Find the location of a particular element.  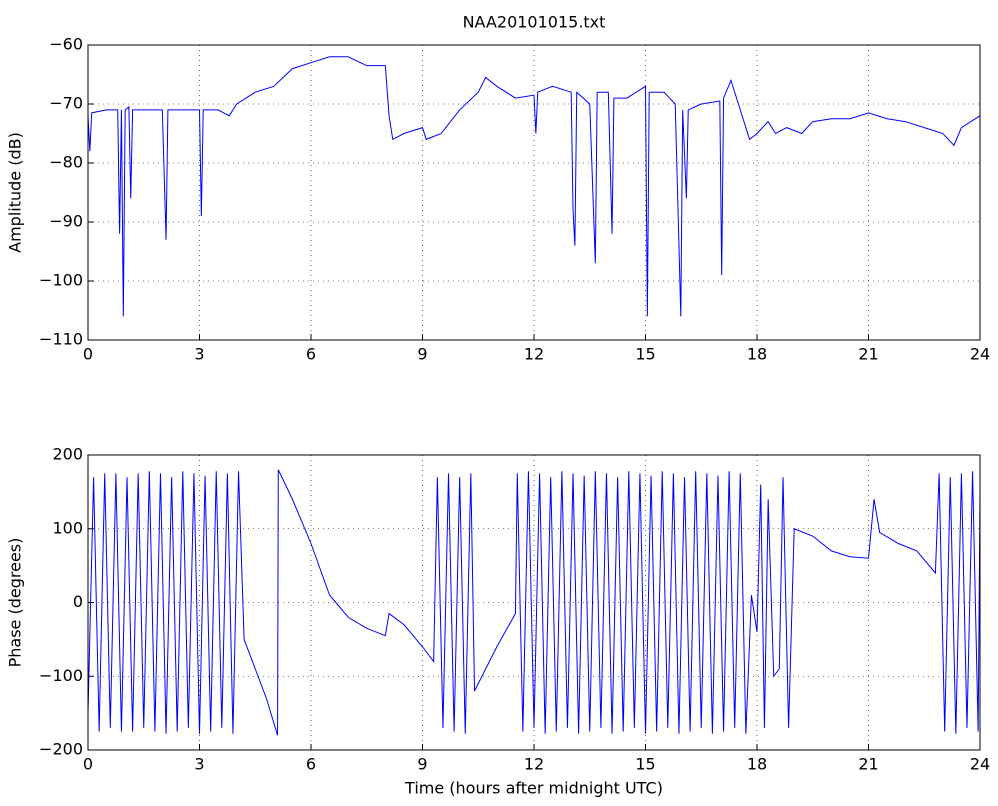

y-tick-label: 0 is located at coordinates (78, 601).